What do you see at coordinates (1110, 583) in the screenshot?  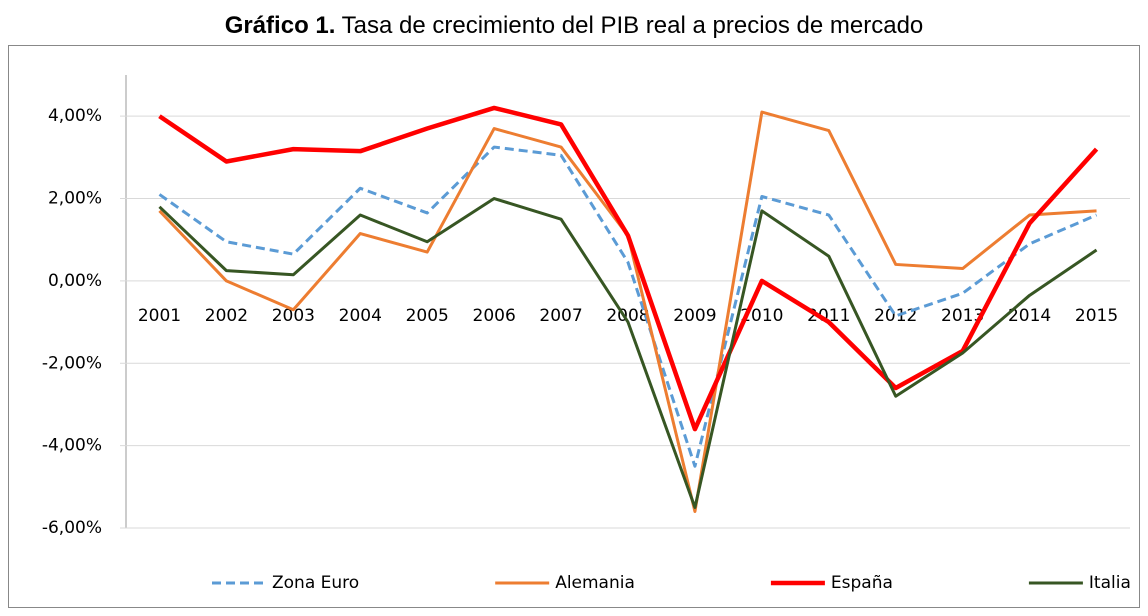 I see `legend-label: Italia` at bounding box center [1110, 583].